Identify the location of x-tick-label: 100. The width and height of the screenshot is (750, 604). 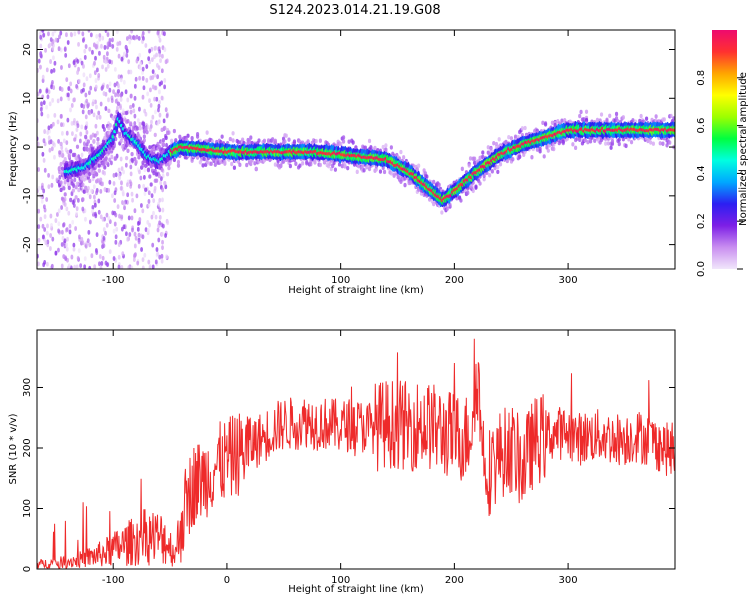
(340, 580).